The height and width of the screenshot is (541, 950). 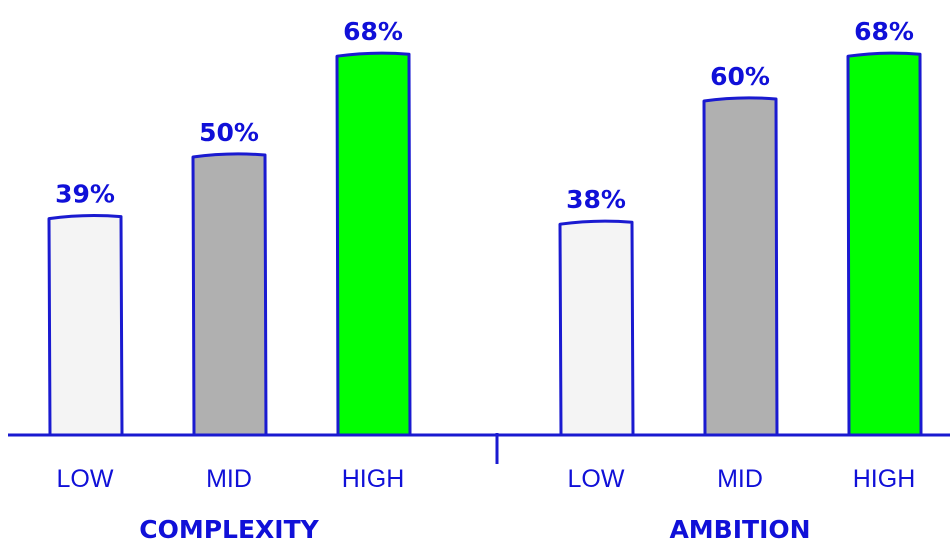 I want to click on tick-label-complexity-high: HIGH, so click(x=373, y=479).